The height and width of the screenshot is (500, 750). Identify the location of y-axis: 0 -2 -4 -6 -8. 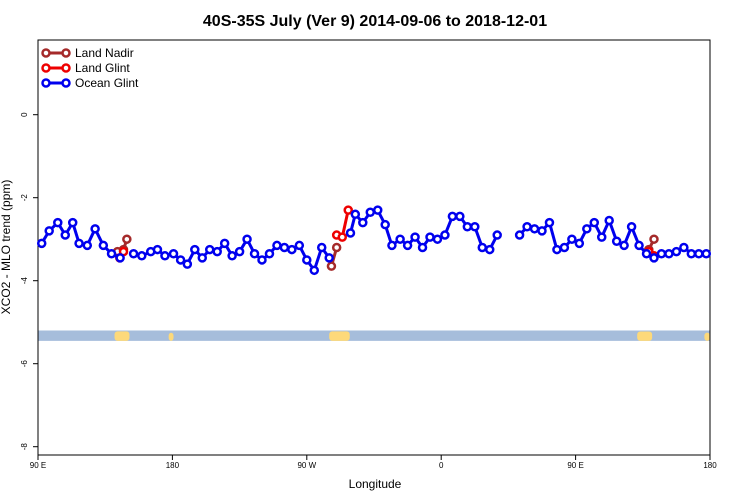
(29, 281).